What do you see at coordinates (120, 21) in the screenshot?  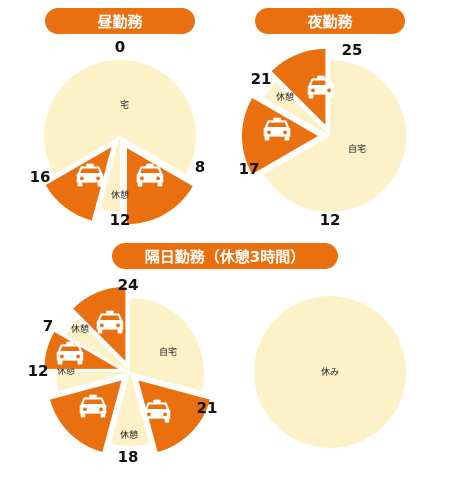 I see `title-day-shift: 昼勤務` at bounding box center [120, 21].